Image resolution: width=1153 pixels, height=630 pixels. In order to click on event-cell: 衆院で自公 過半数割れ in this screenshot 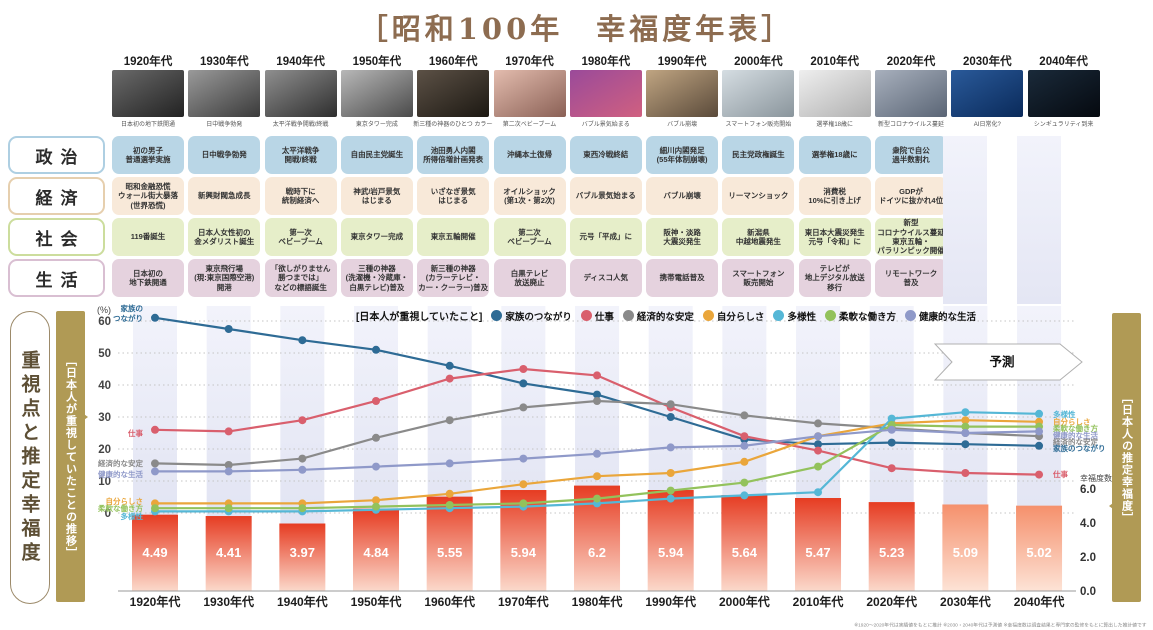, I will do `click(911, 155)`.